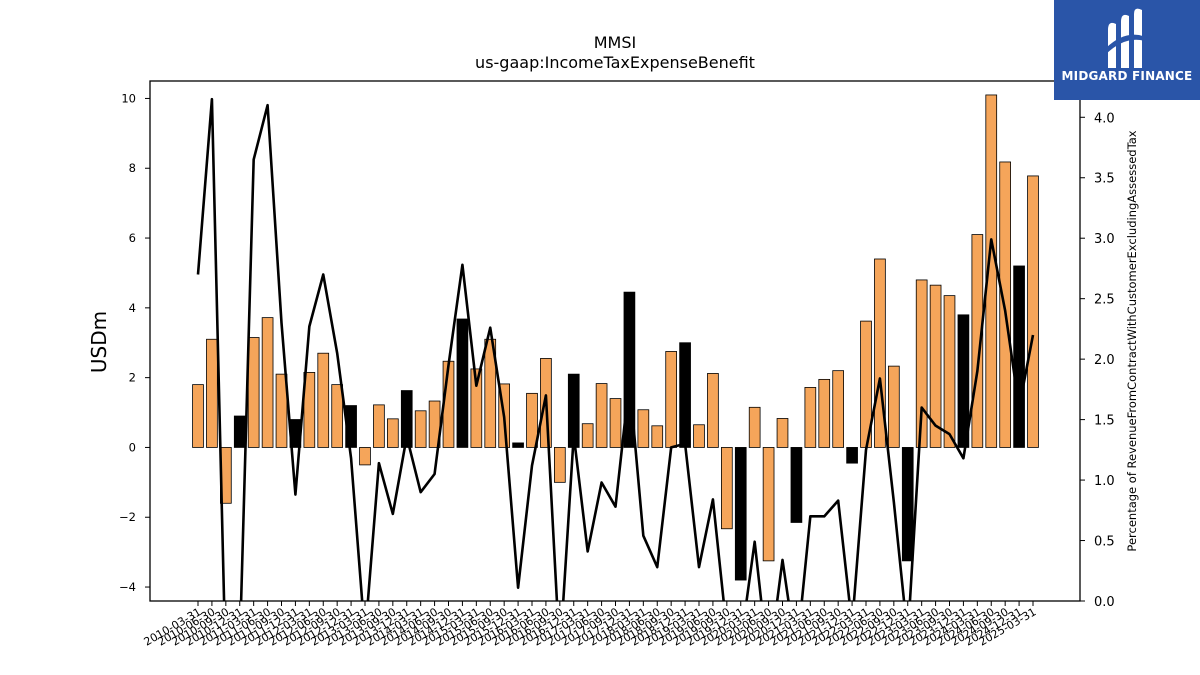  I want to click on y2-tick-label: 2.0, so click(1104, 360).